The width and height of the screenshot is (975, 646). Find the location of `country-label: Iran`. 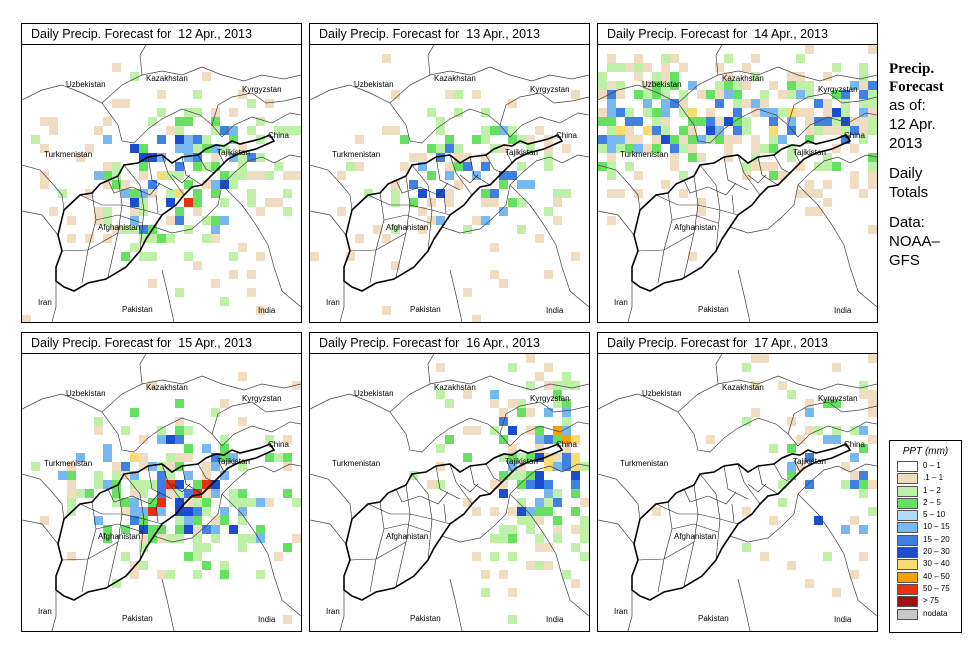

country-label: Iran is located at coordinates (621, 611).